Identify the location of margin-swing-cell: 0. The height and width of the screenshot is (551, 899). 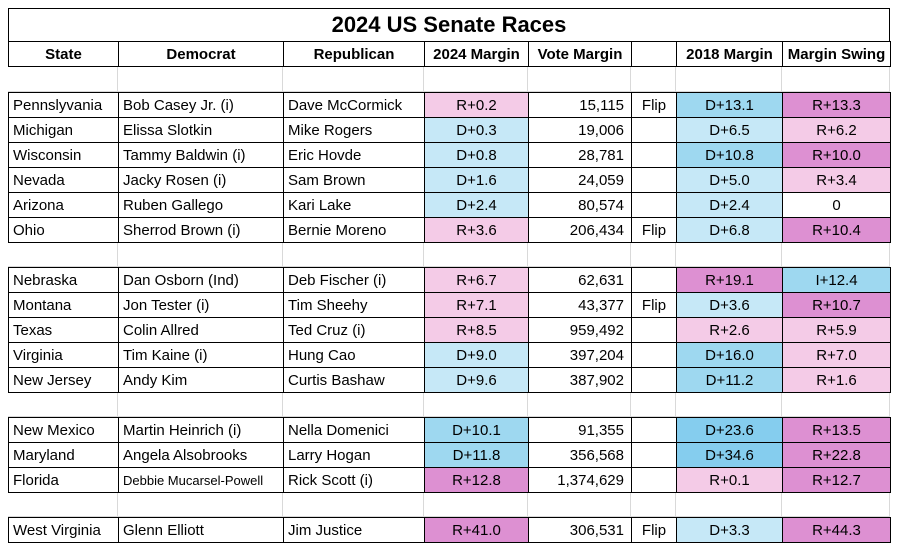
(836, 205).